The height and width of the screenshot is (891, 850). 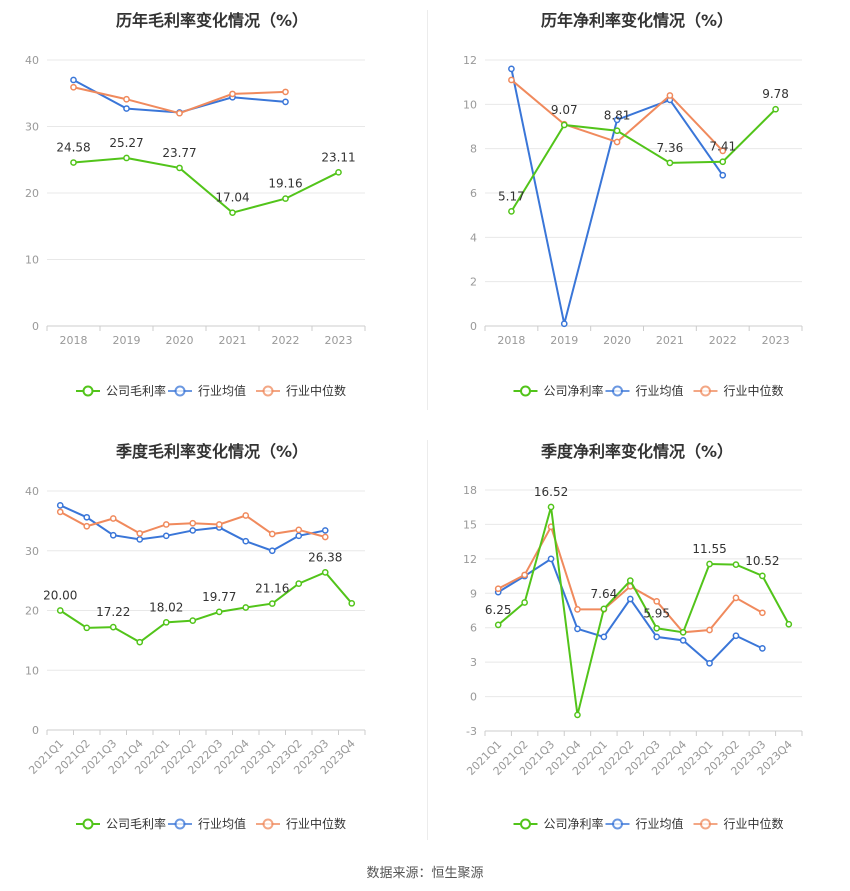 I want to click on x-tick-label: 2019, so click(x=564, y=340).